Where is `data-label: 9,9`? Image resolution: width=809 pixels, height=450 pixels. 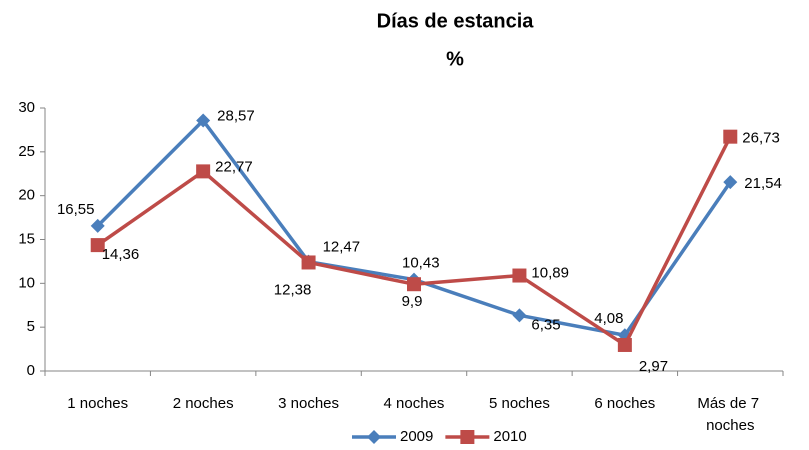
data-label: 9,9 is located at coordinates (412, 301).